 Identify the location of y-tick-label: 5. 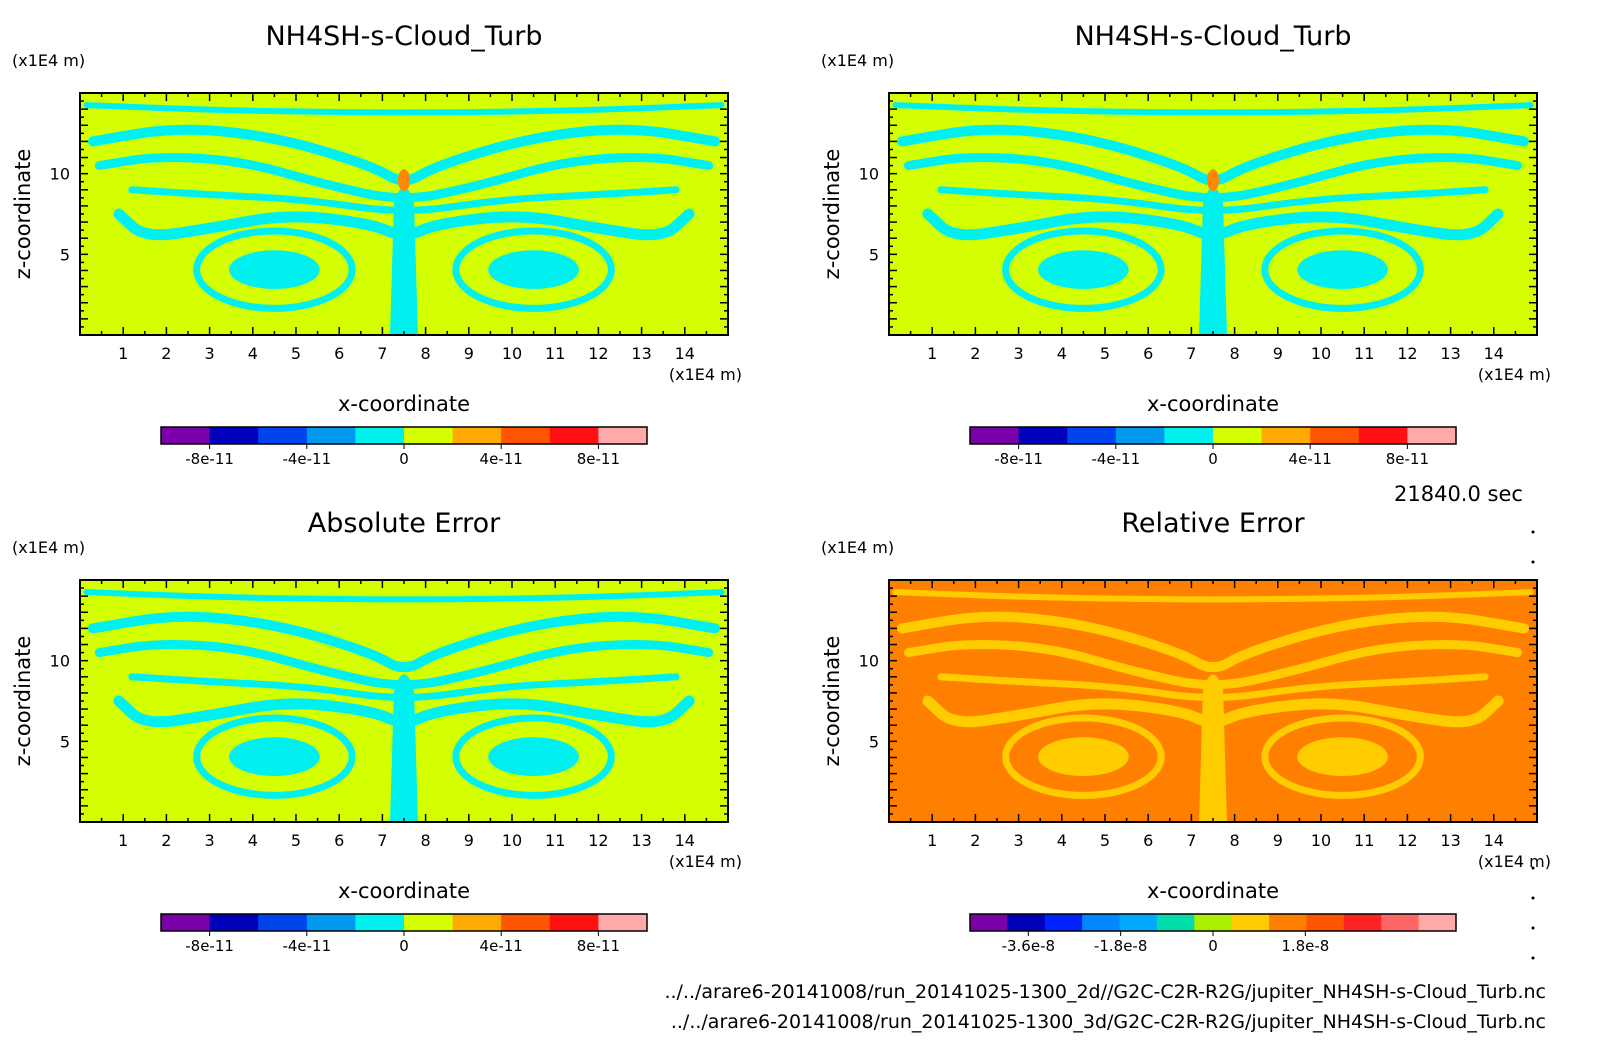
(65, 254).